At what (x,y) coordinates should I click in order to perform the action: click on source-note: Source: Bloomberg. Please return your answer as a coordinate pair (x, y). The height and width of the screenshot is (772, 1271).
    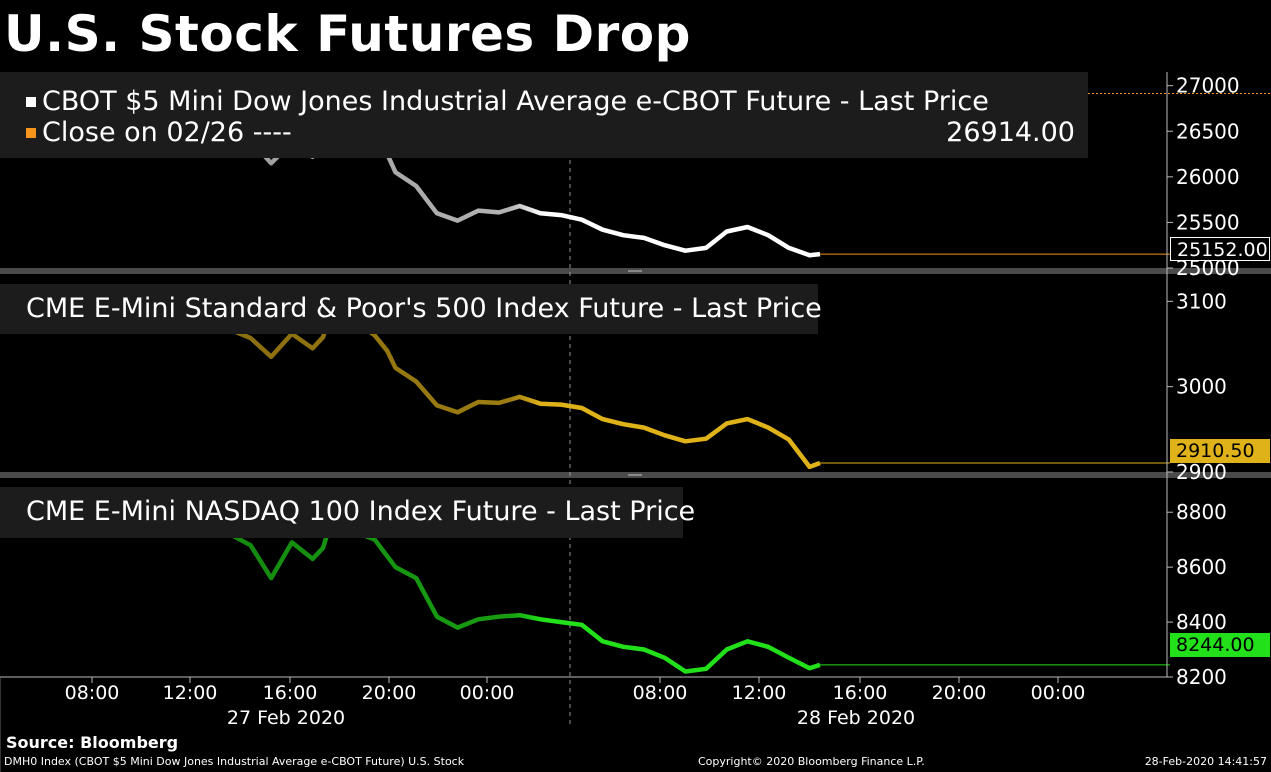
    Looking at the image, I should click on (92, 742).